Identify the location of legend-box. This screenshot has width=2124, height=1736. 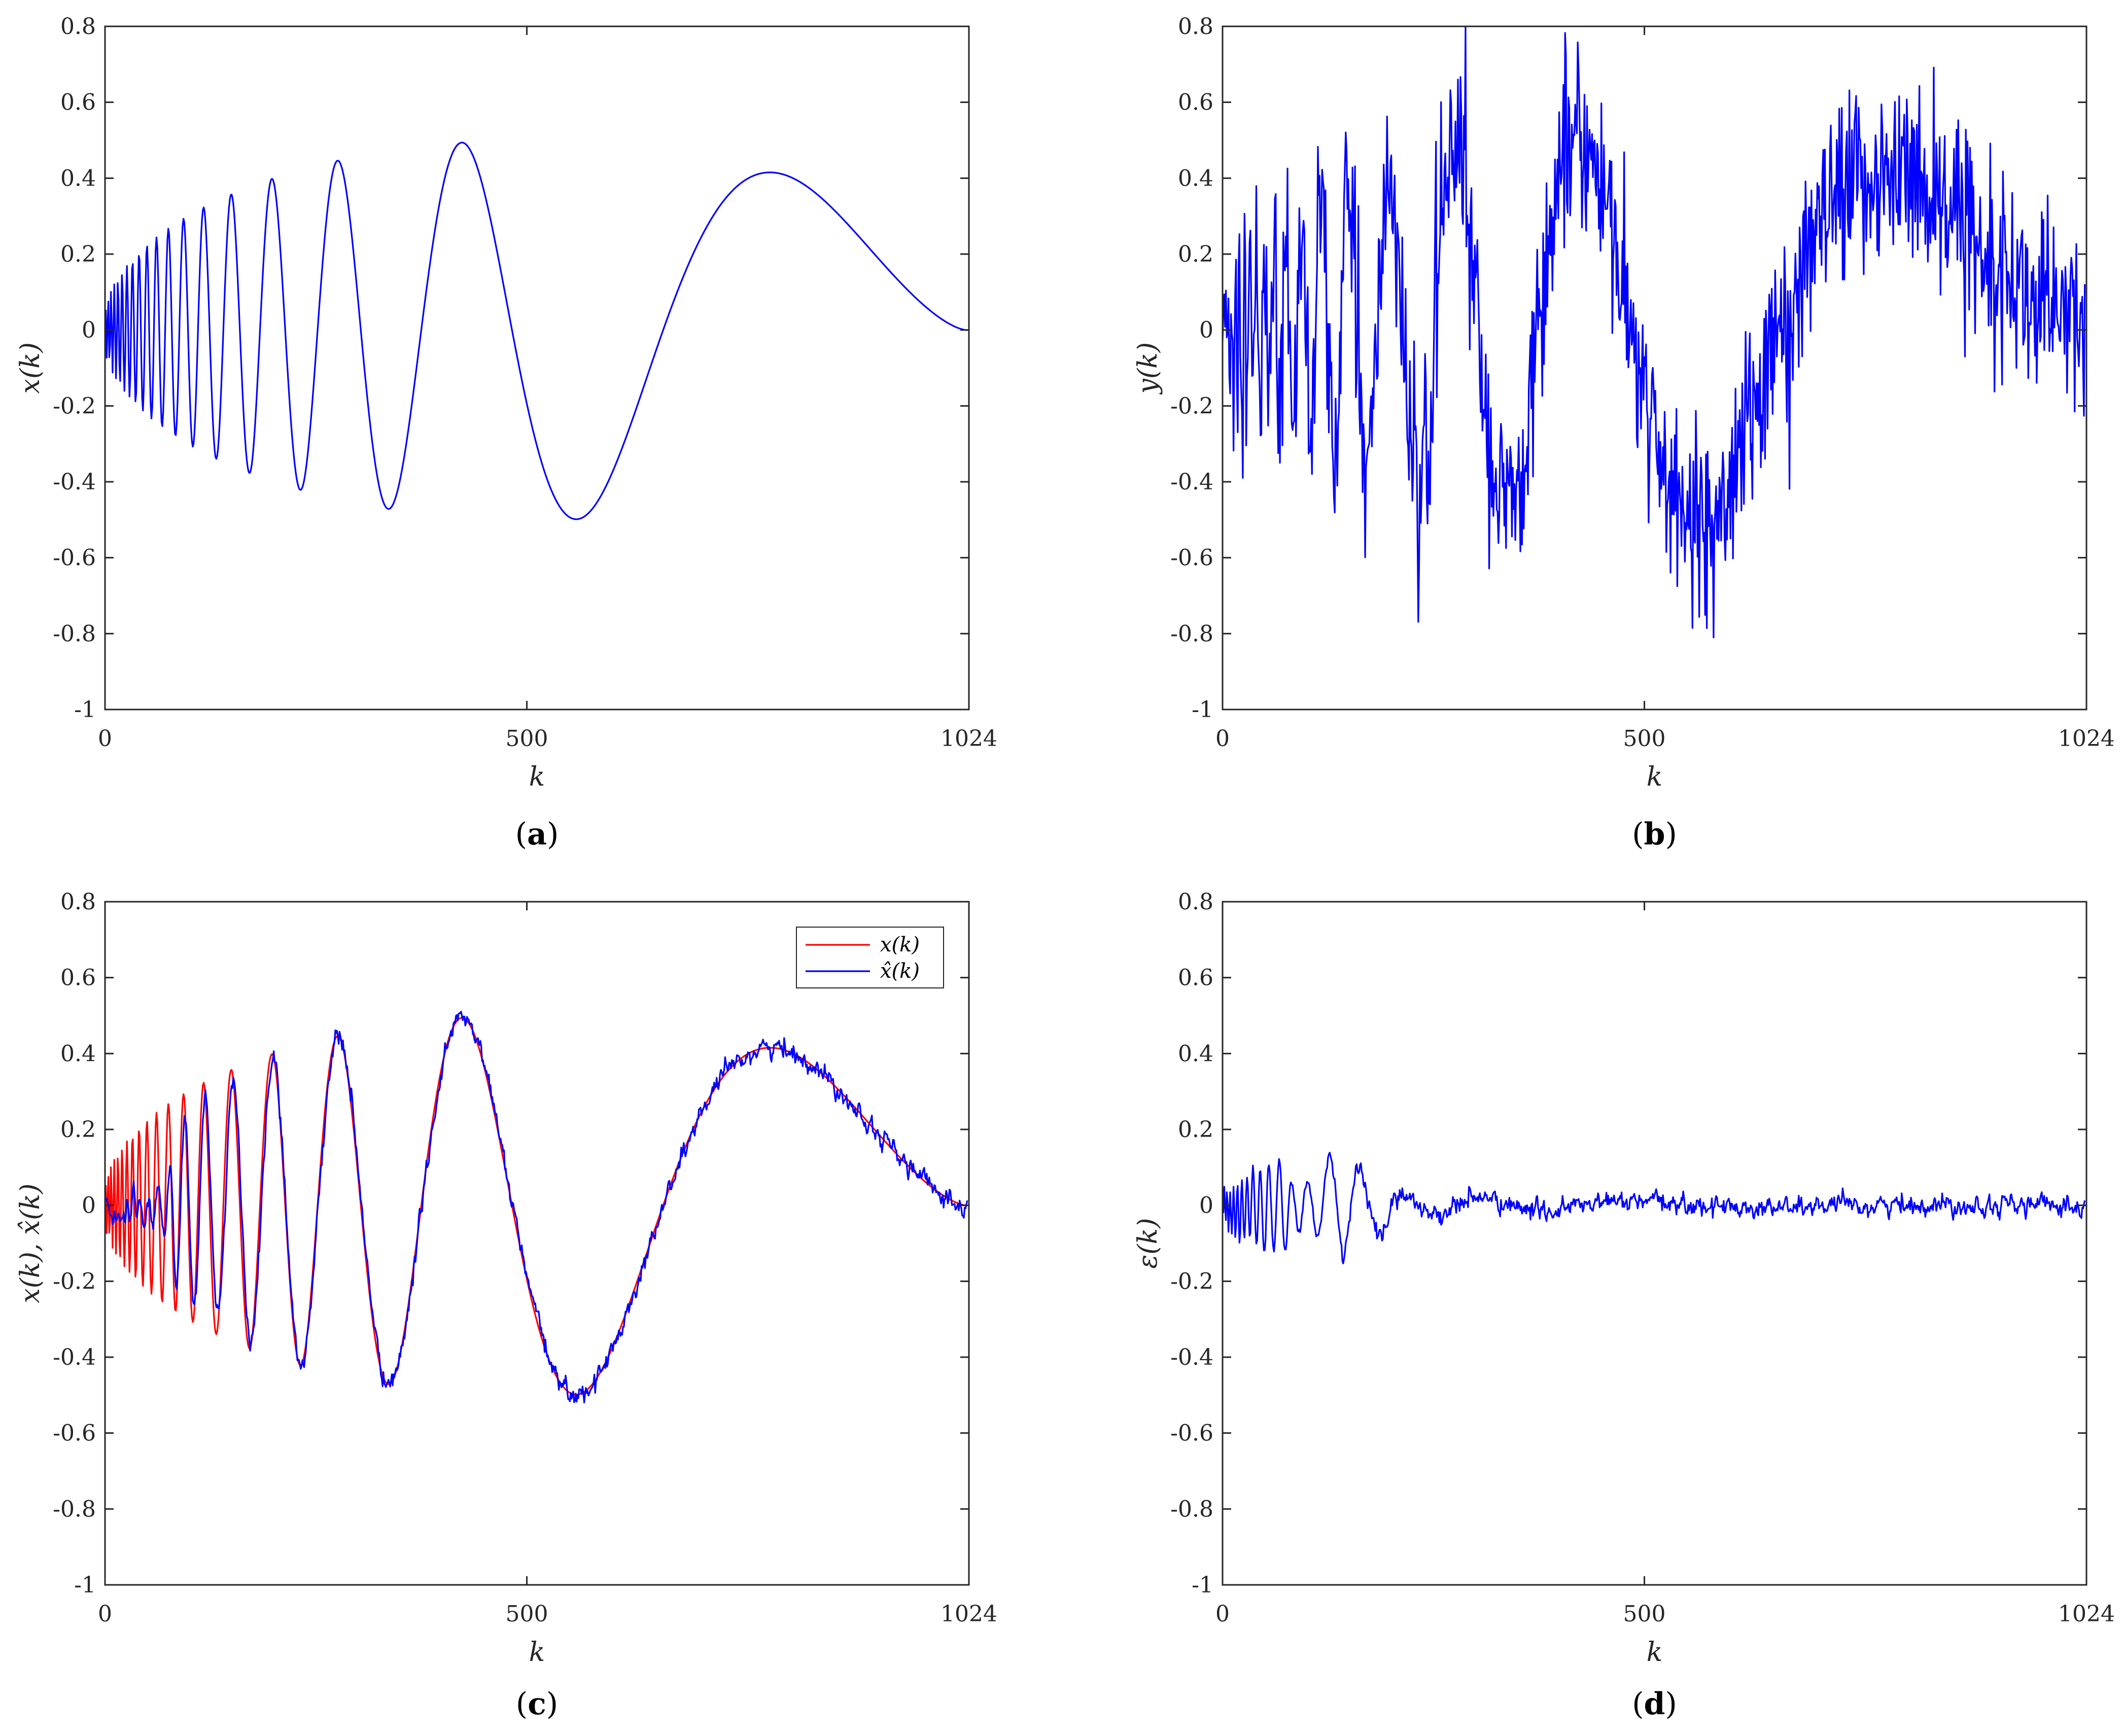
(870, 957).